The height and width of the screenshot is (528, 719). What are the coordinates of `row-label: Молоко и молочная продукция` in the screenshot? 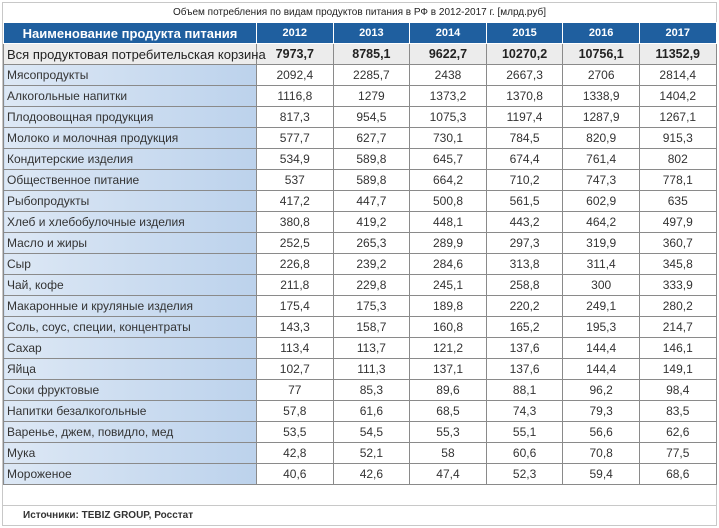 It's located at (130, 138).